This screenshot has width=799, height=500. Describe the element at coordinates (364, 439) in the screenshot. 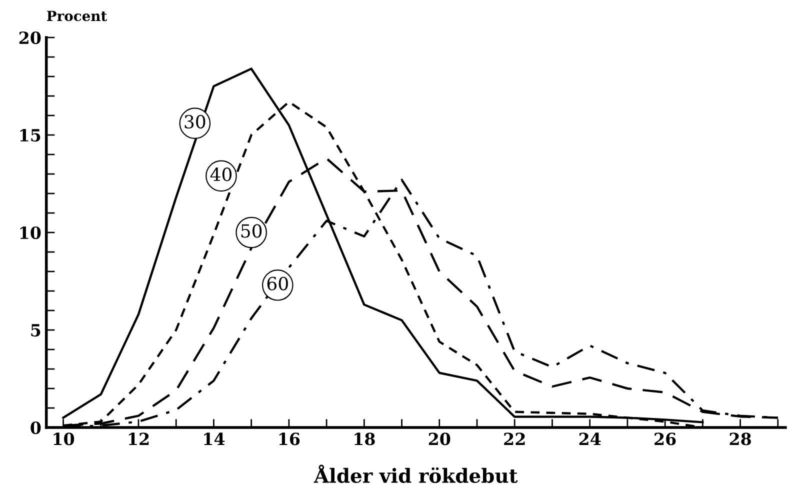

I see `x-tick-label: 18` at that location.